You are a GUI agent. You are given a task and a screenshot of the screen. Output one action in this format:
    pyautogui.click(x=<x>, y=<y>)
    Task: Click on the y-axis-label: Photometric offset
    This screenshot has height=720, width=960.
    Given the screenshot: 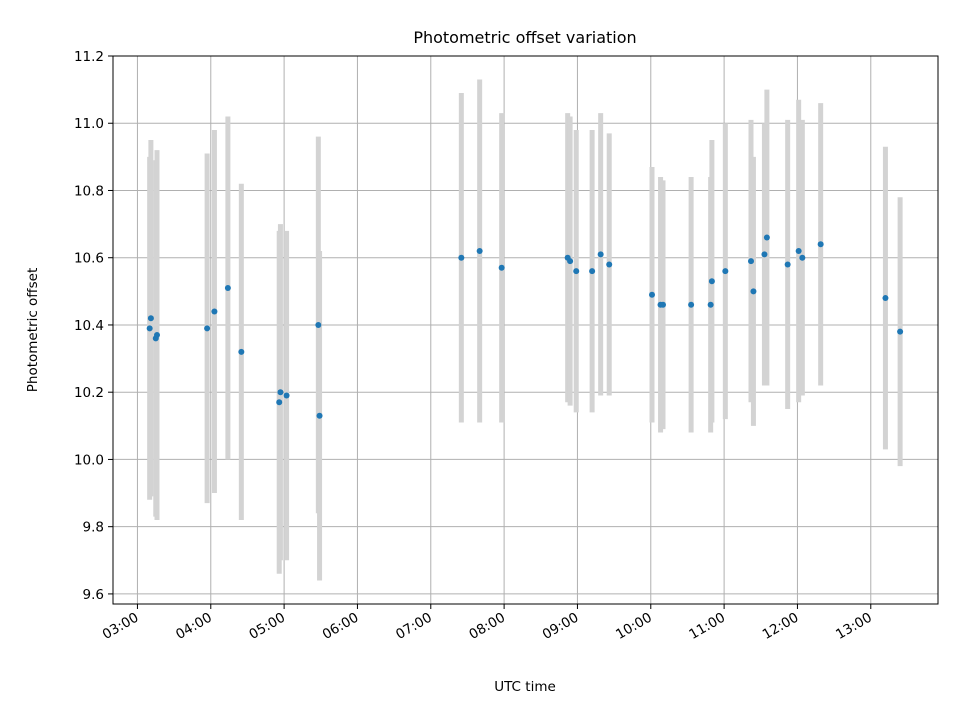 What is the action you would take?
    pyautogui.click(x=33, y=330)
    